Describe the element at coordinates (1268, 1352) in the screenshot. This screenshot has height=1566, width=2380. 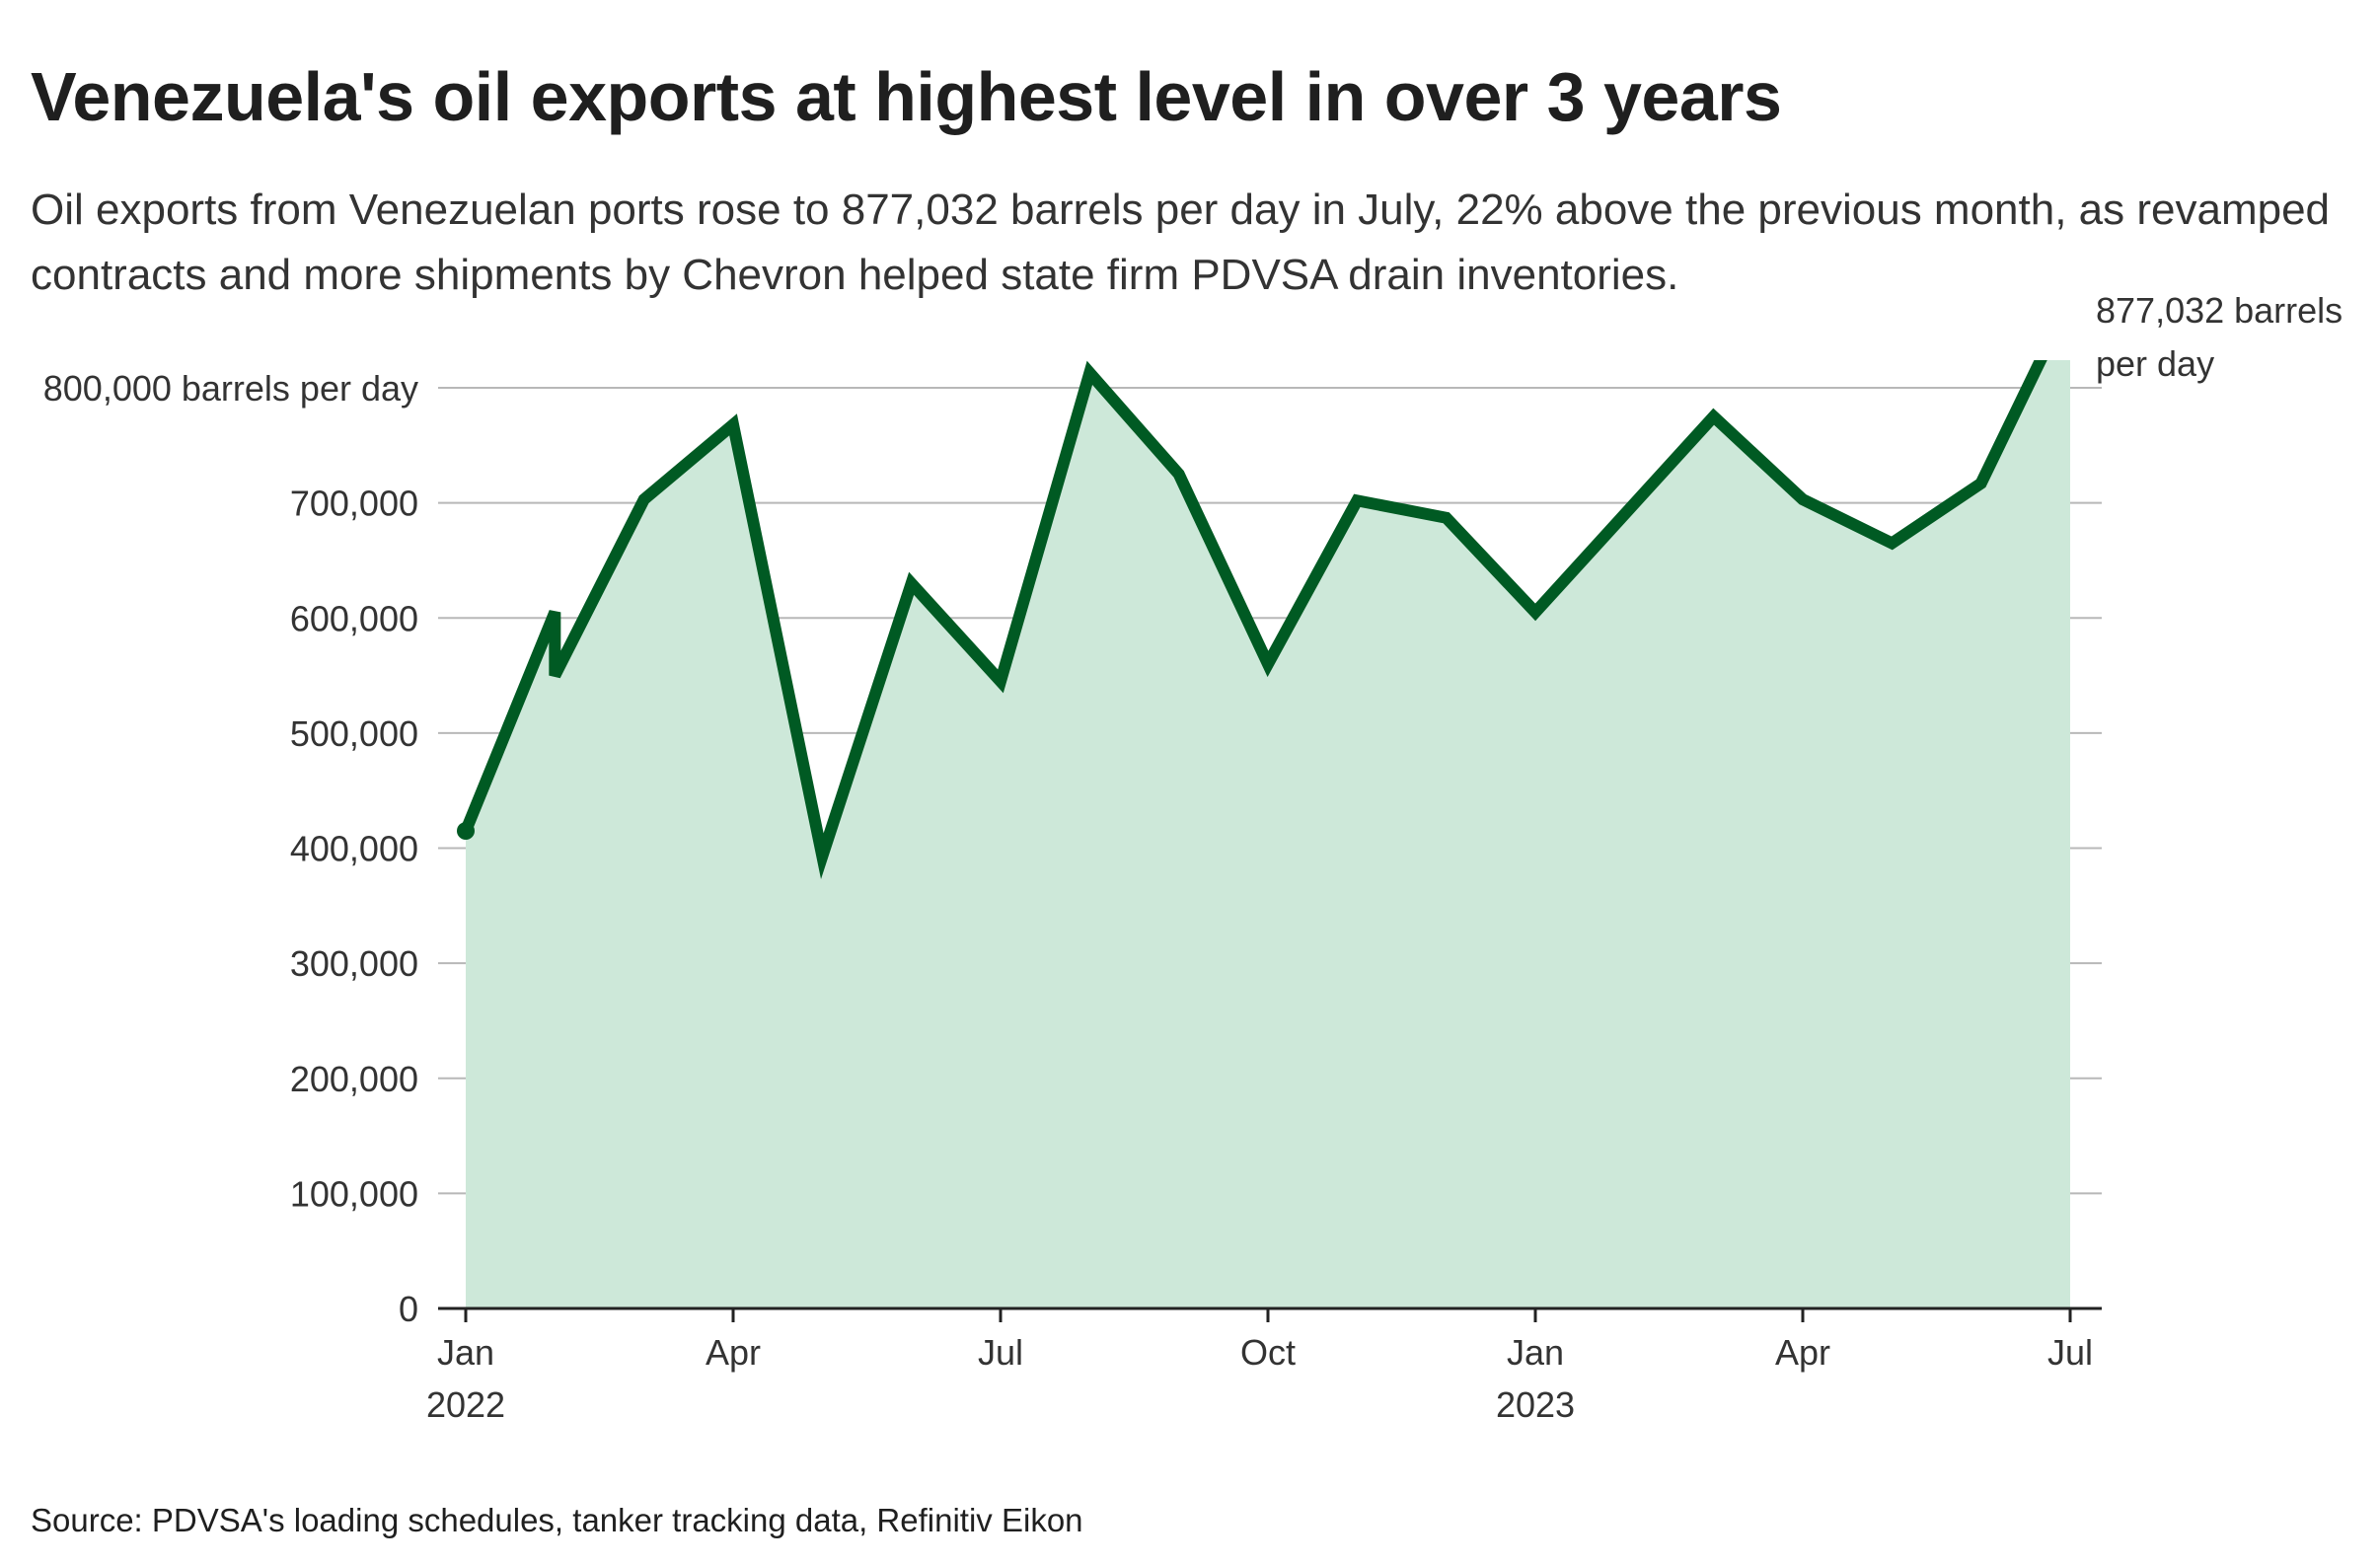
I see `x-tick-label: Oct` at that location.